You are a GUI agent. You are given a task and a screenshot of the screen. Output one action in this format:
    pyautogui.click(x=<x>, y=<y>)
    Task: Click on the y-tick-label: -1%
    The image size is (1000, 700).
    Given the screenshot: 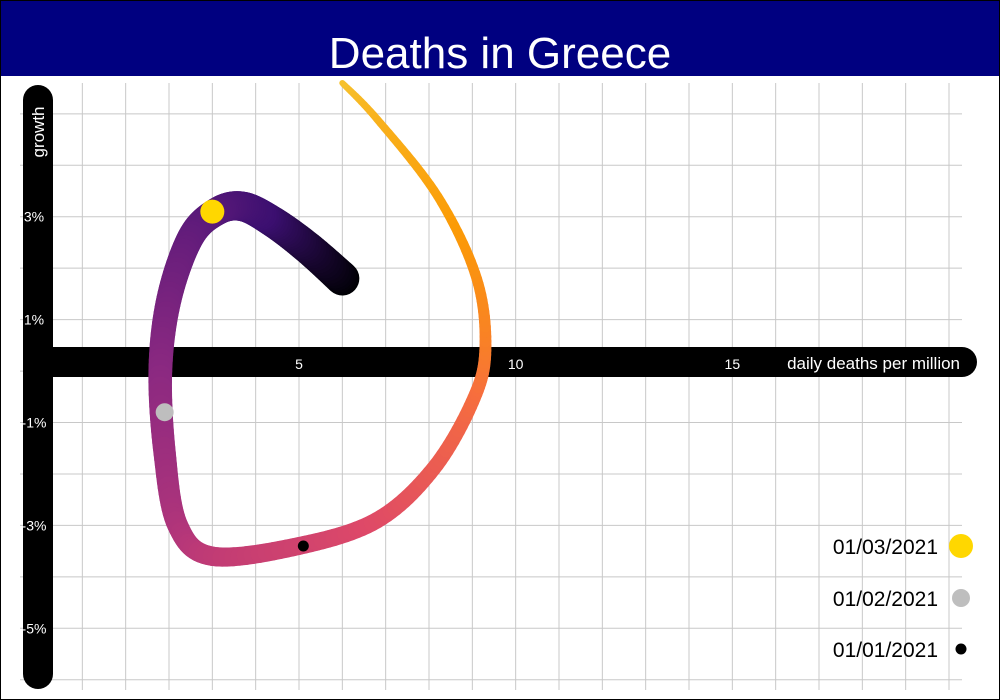 What is the action you would take?
    pyautogui.click(x=34, y=423)
    